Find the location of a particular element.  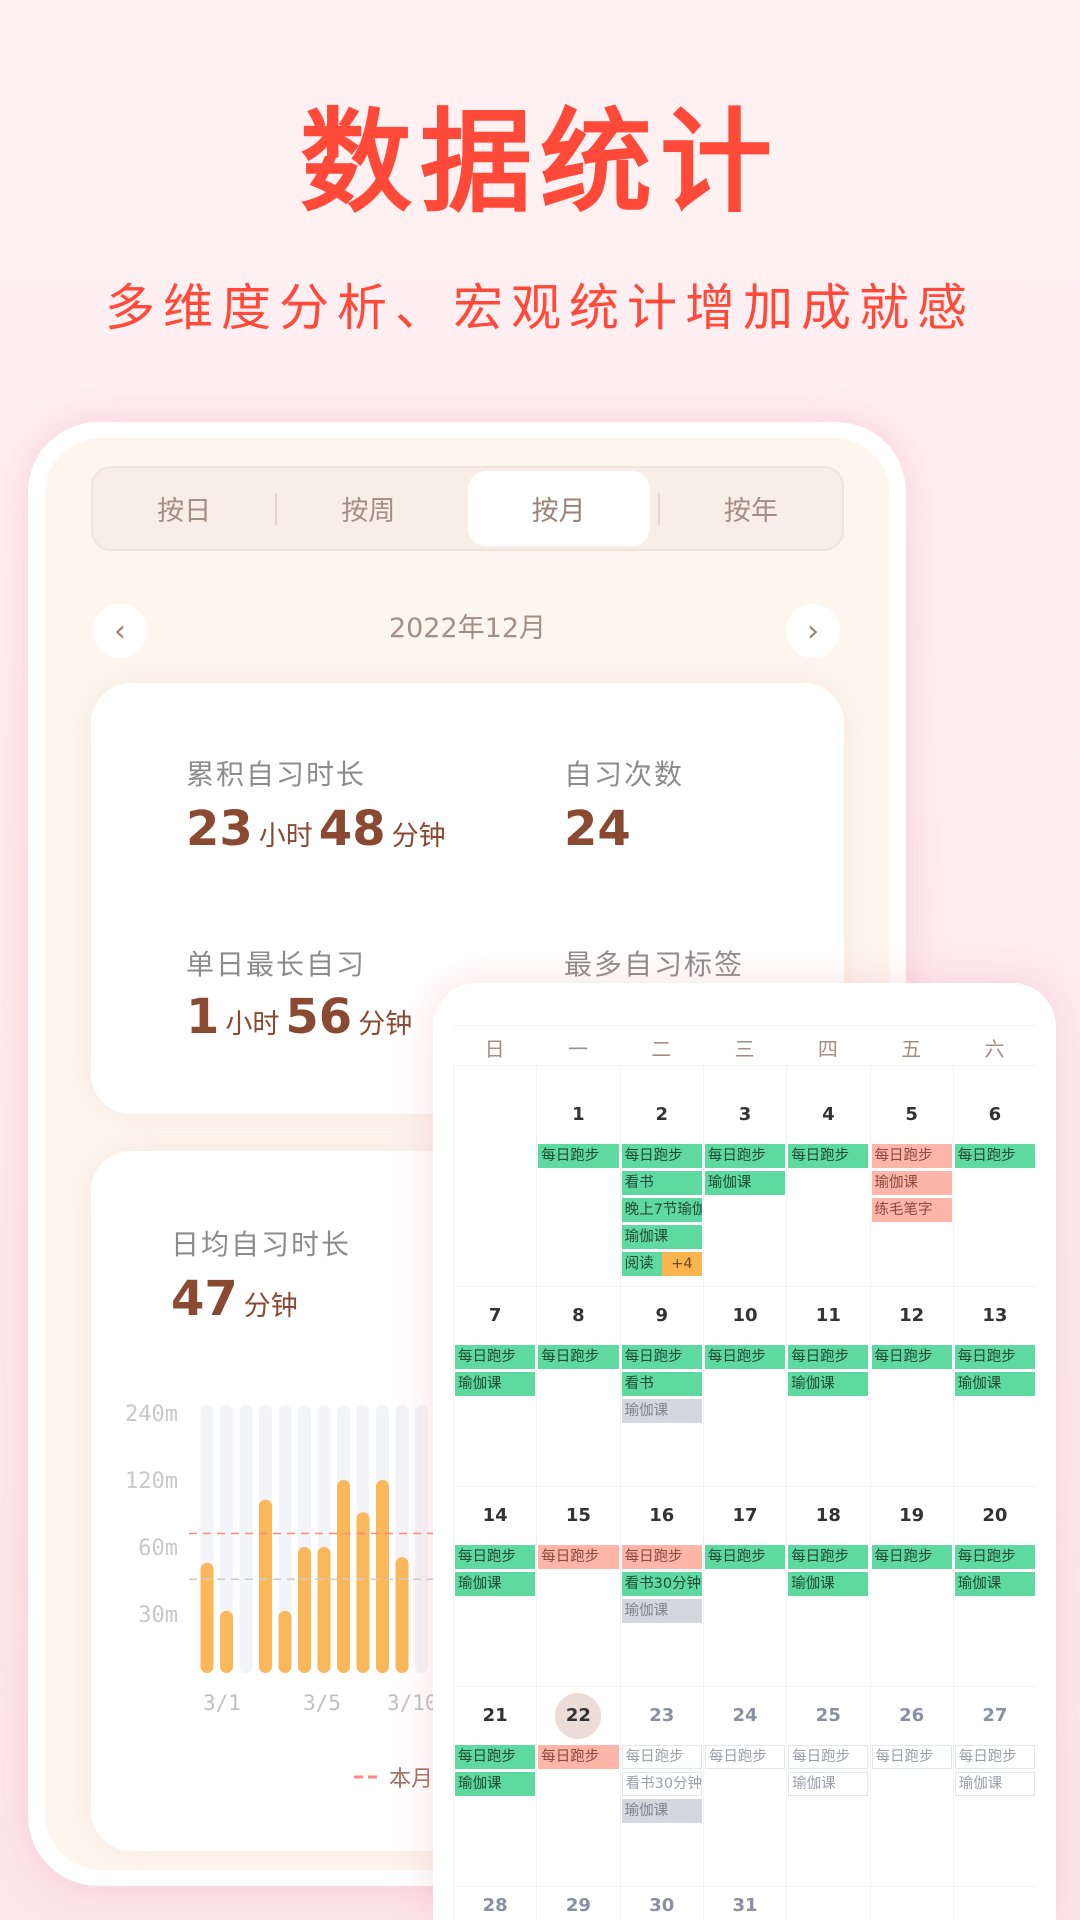

calendar-day-cell: 8 每日跑步 is located at coordinates (578, 1386).